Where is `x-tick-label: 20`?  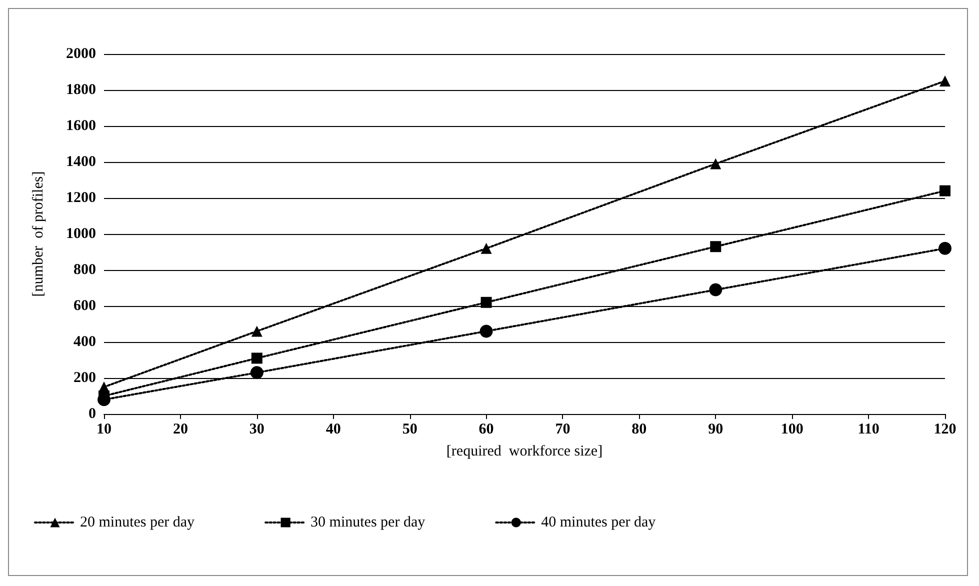
x-tick-label: 20 is located at coordinates (180, 430).